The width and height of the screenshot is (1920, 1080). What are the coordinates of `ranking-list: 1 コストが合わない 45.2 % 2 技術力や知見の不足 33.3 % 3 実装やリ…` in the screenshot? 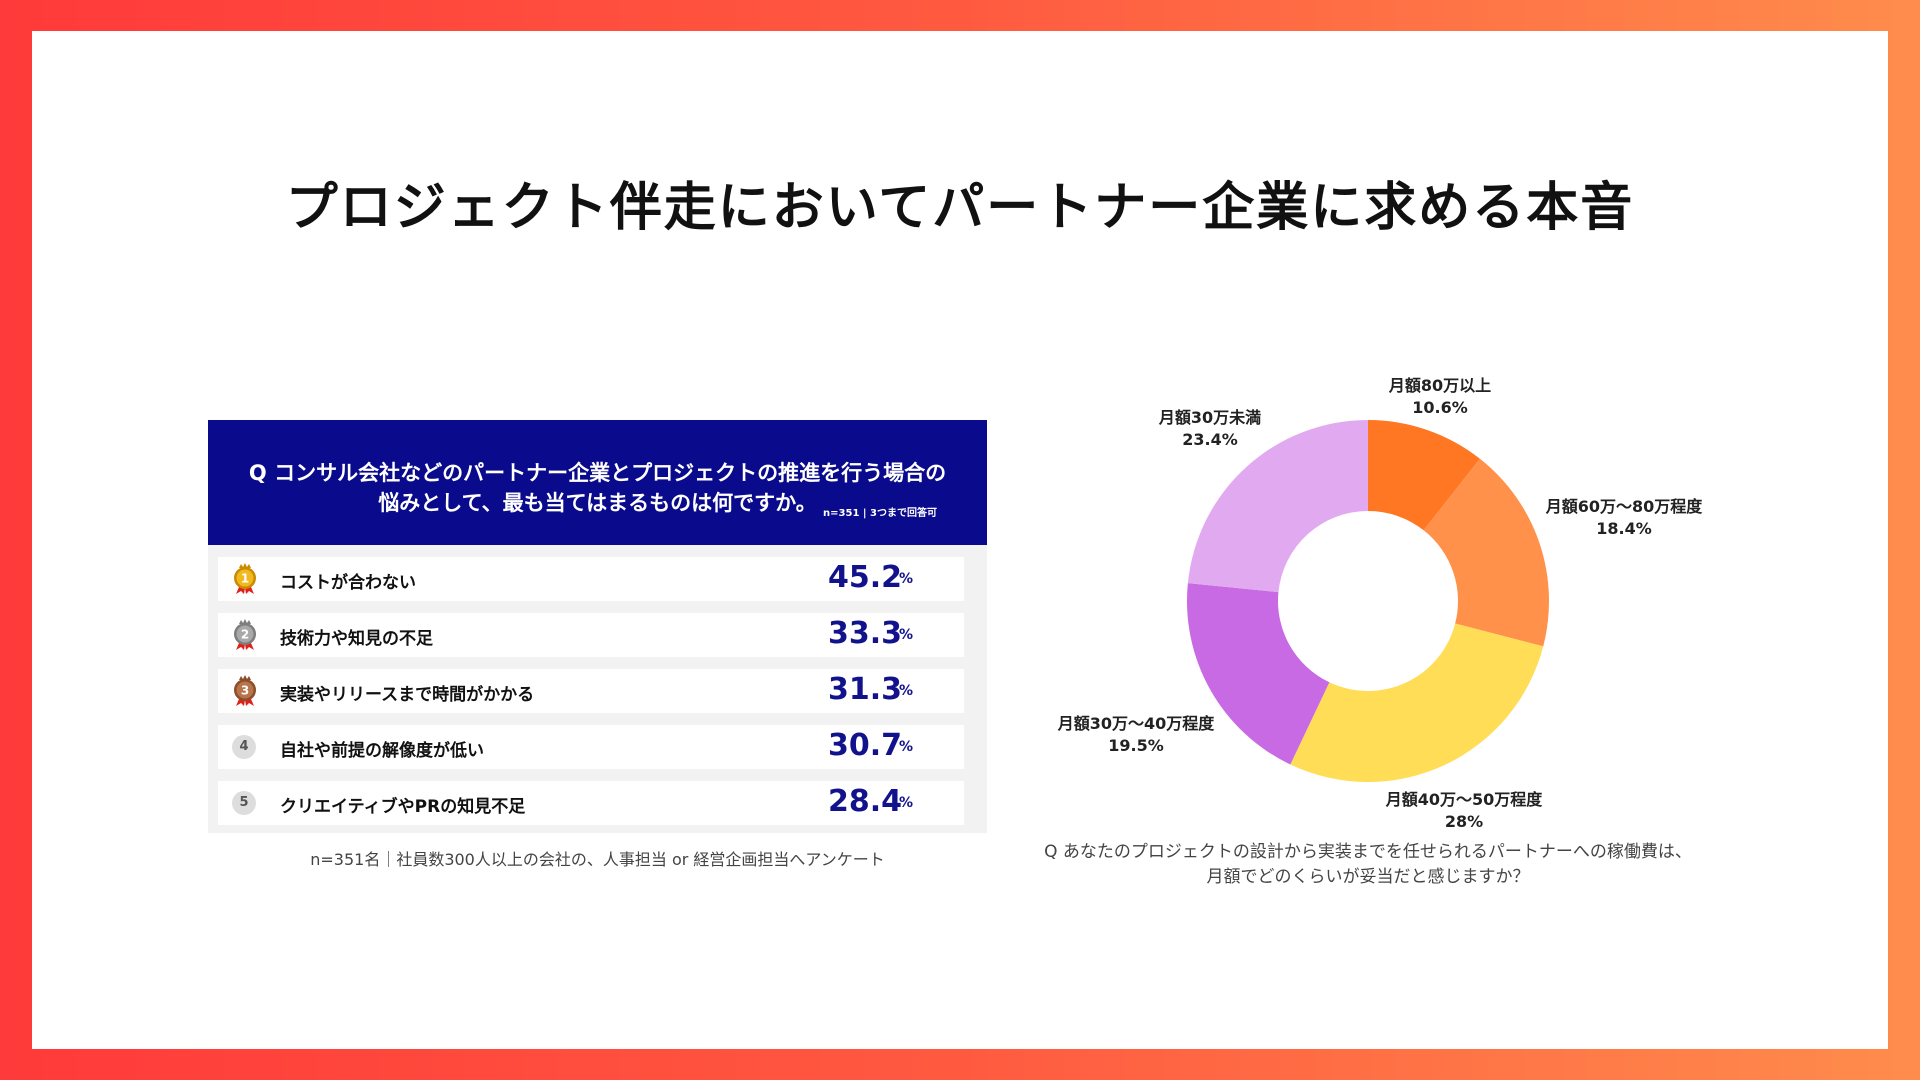 It's located at (597, 689).